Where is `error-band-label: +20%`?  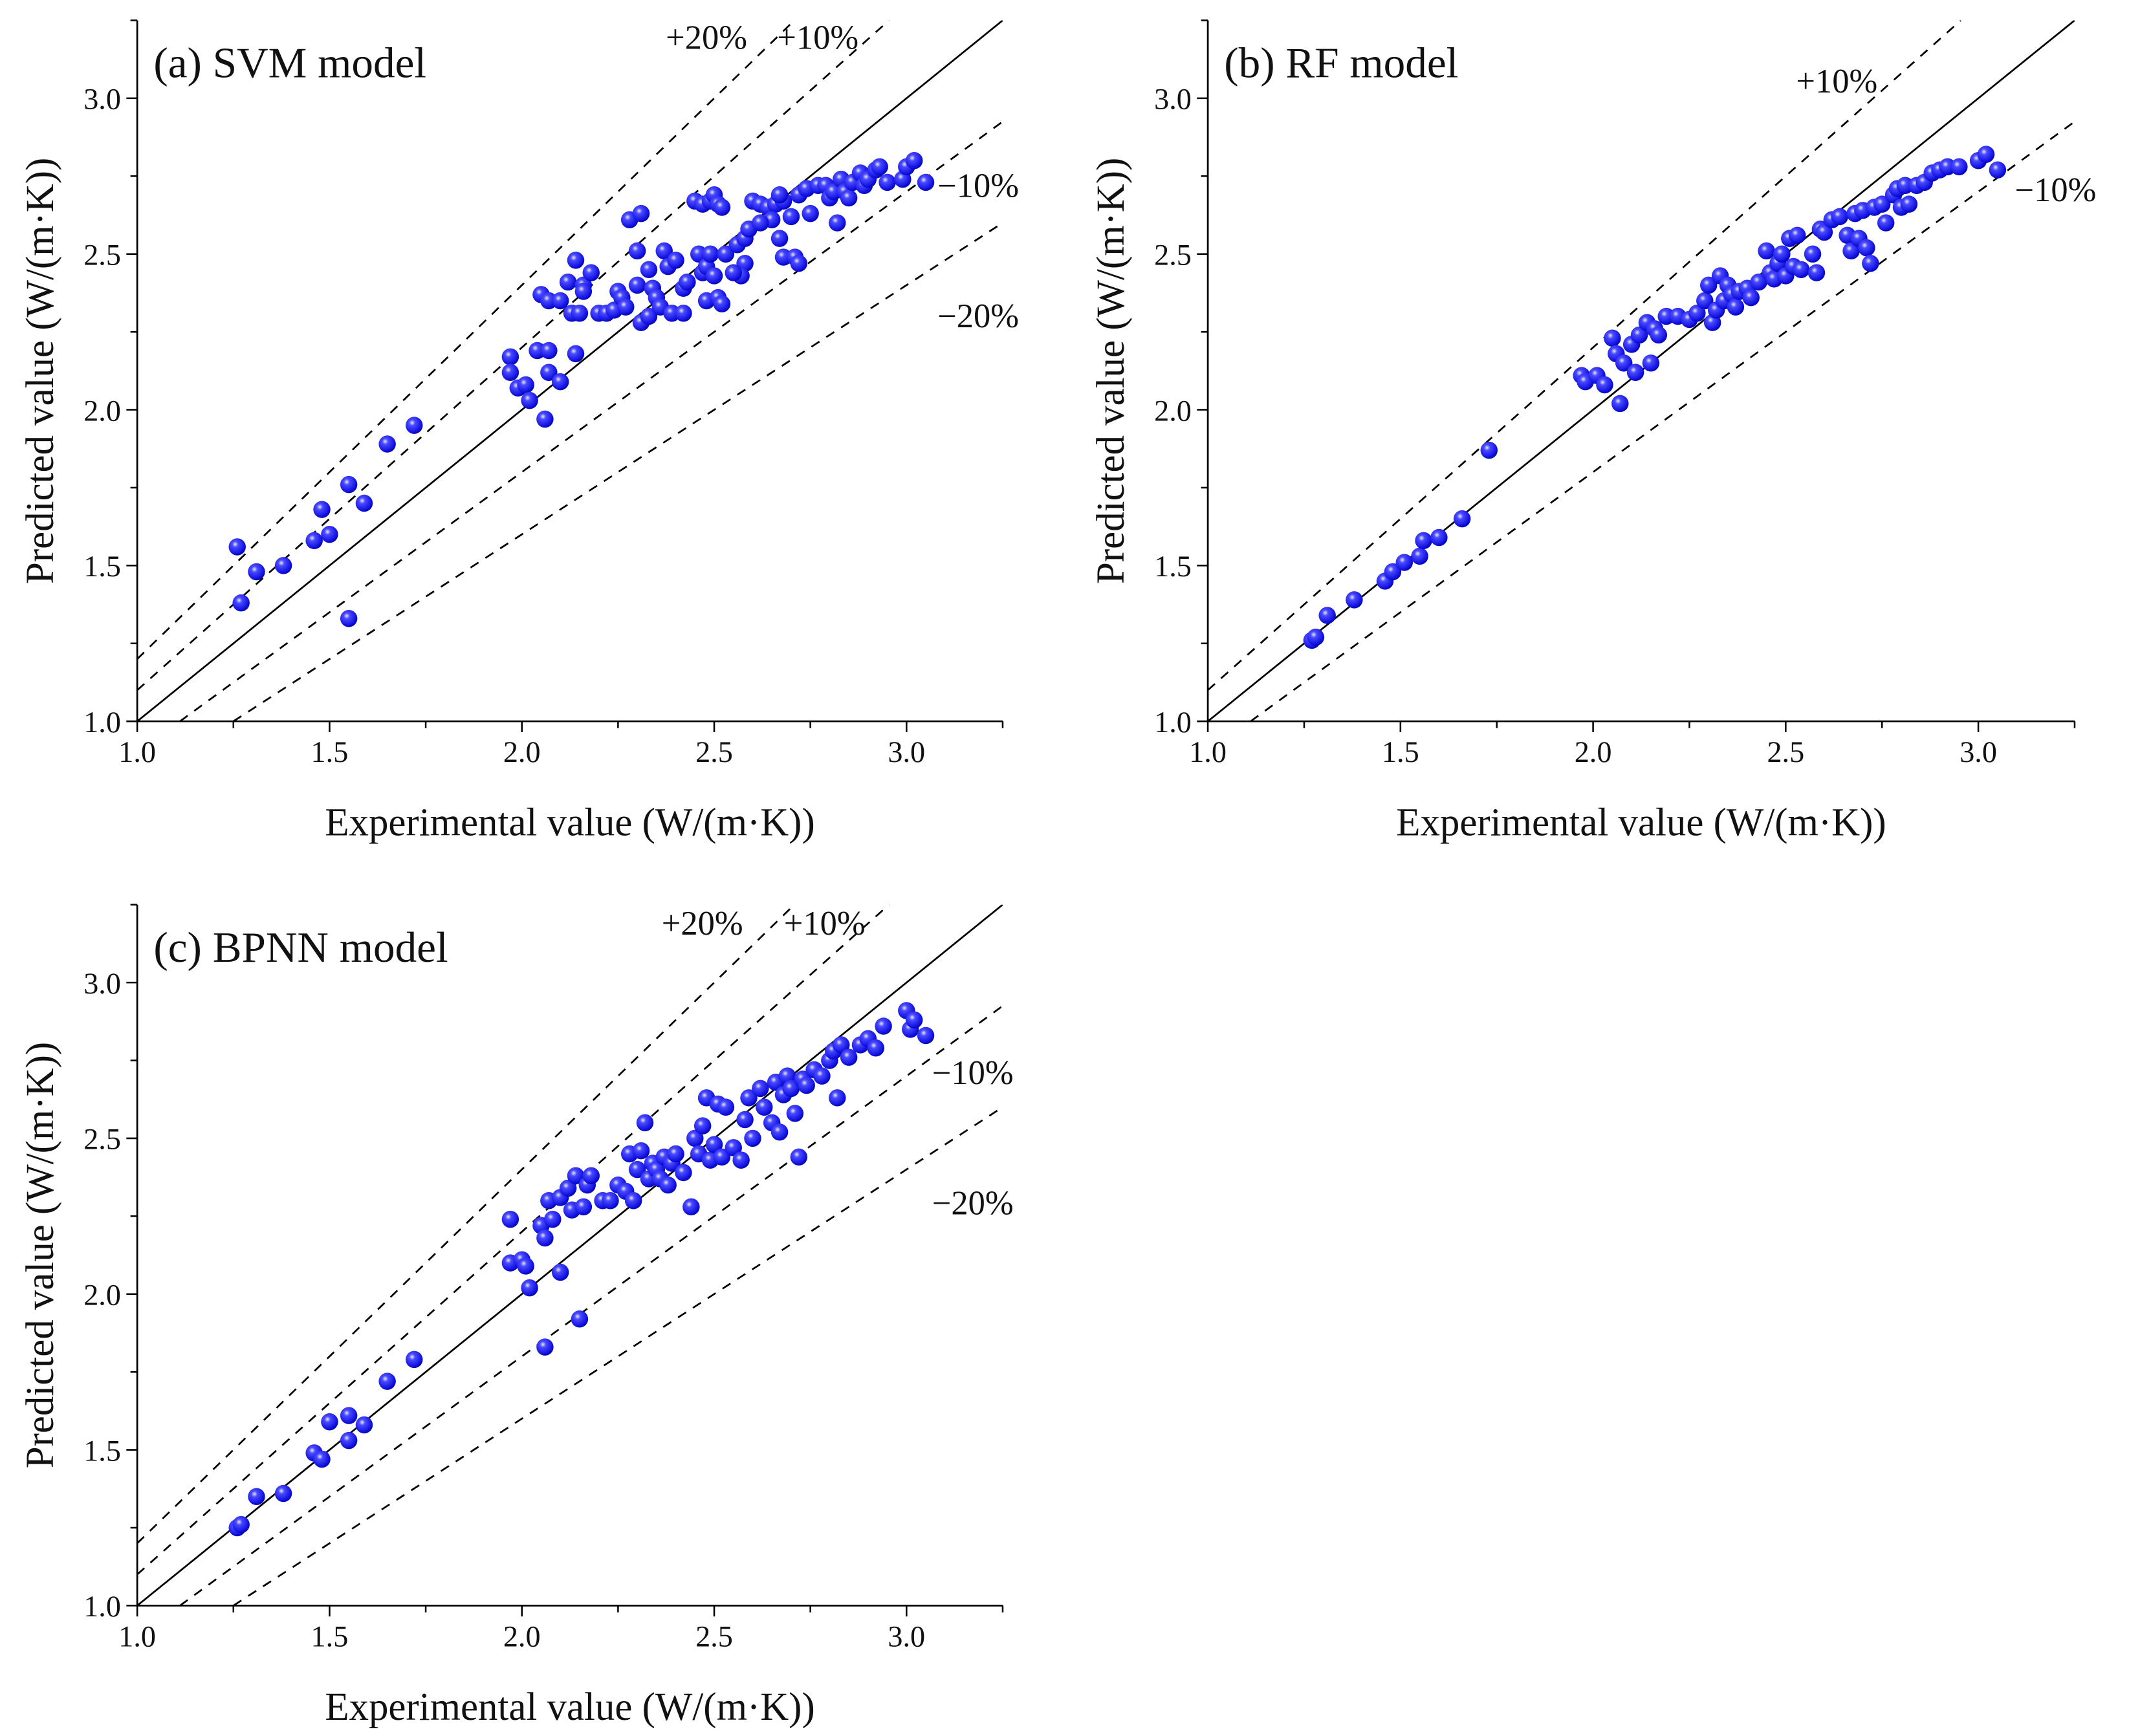
error-band-label: +20% is located at coordinates (702, 923).